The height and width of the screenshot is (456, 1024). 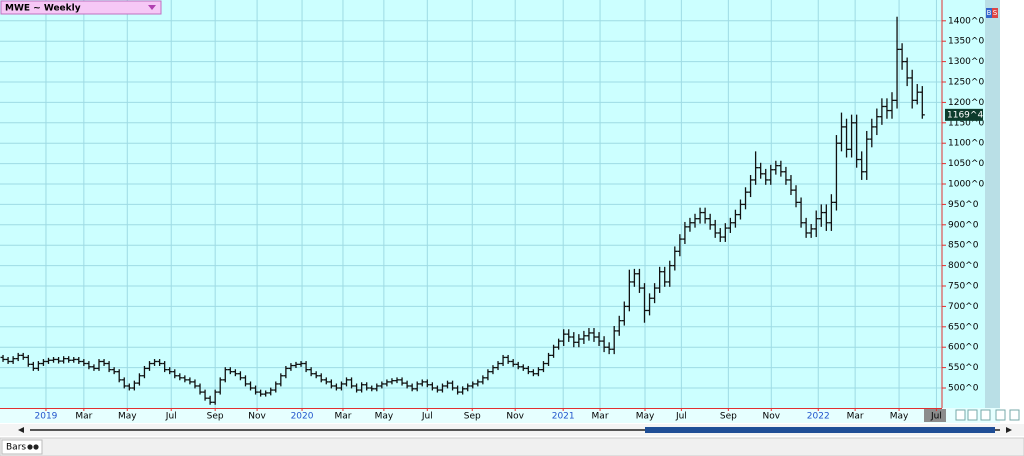 I want to click on y-tick-label: 550^0, so click(x=963, y=368).